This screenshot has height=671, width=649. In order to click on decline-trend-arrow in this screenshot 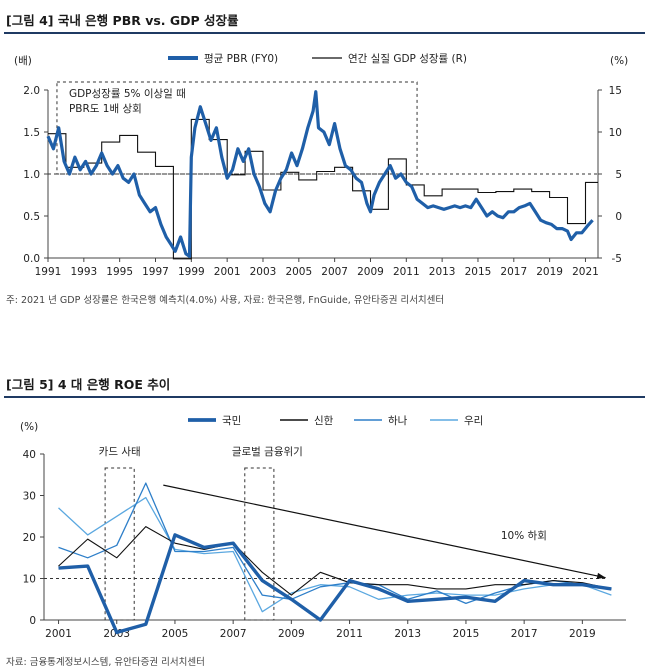, I will do `click(384, 531)`.